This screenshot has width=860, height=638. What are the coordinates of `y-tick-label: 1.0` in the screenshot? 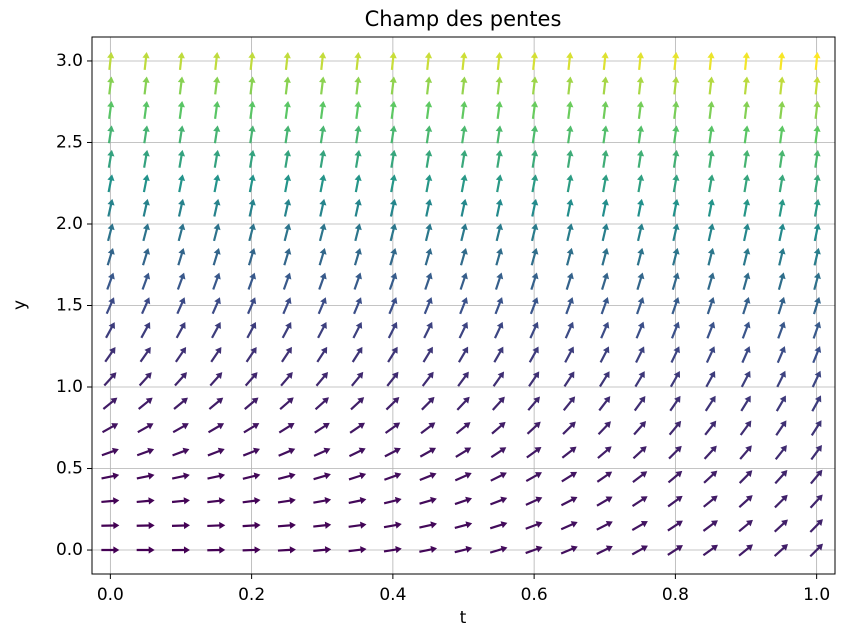 It's located at (69, 387).